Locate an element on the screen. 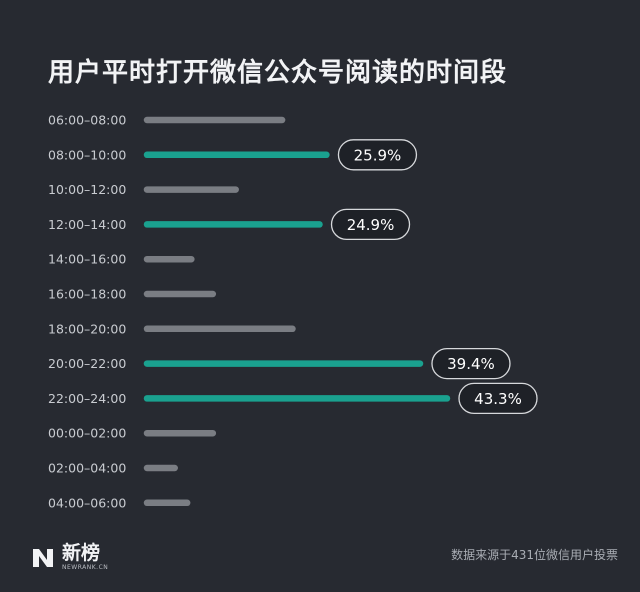 The image size is (640, 592). data-label: 24.9% is located at coordinates (370, 224).